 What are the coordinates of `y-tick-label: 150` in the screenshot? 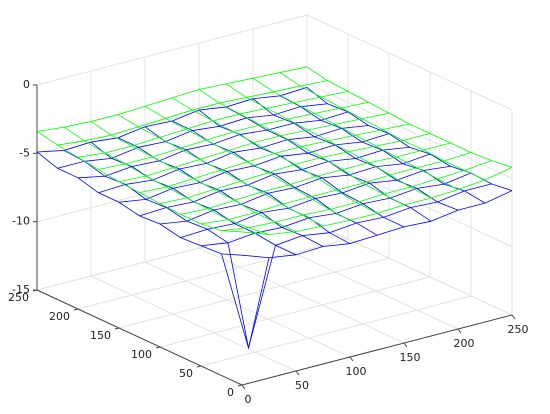 It's located at (100, 335).